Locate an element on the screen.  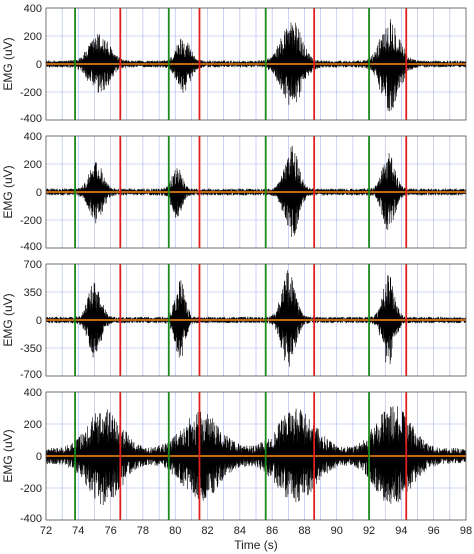
x-tick-label: 86 is located at coordinates (272, 531).